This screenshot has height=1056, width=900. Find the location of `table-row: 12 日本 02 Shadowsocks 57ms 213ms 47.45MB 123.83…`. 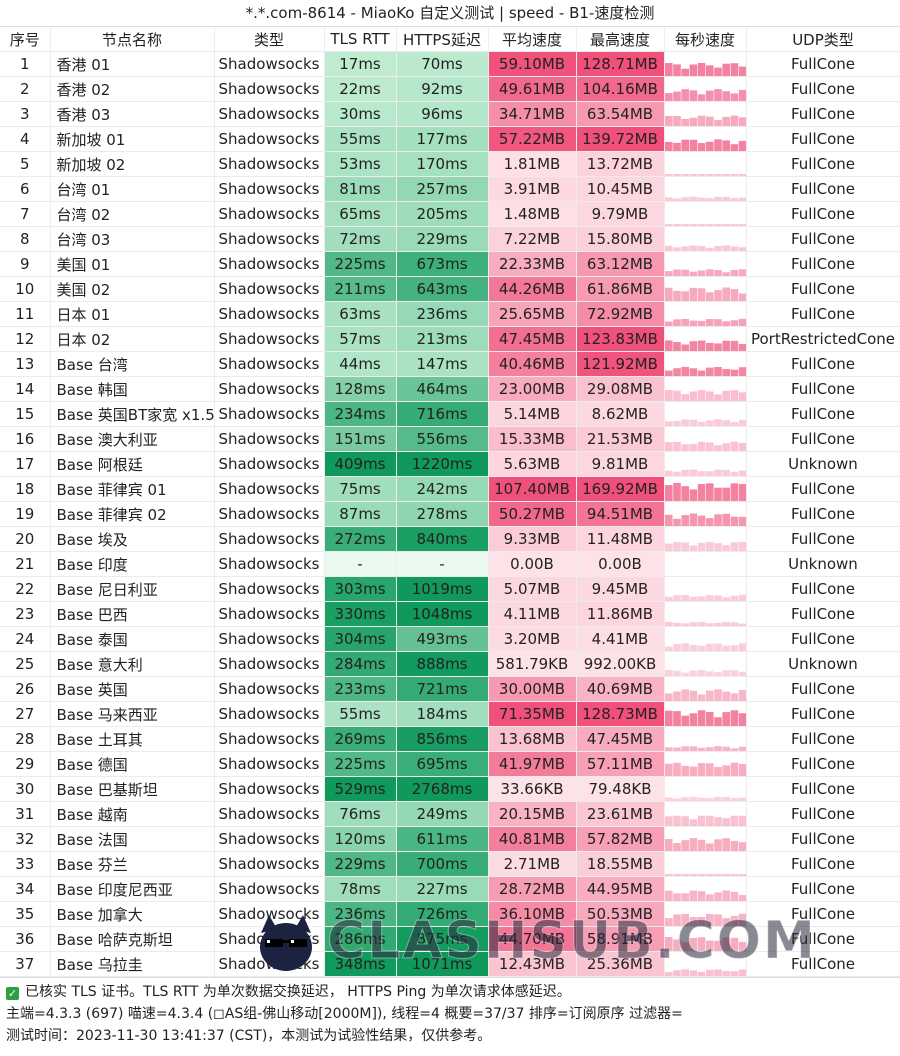

table-row: 12 日本 02 Shadowsocks 57ms 213ms 47.45MB 123.83… is located at coordinates (450, 339).